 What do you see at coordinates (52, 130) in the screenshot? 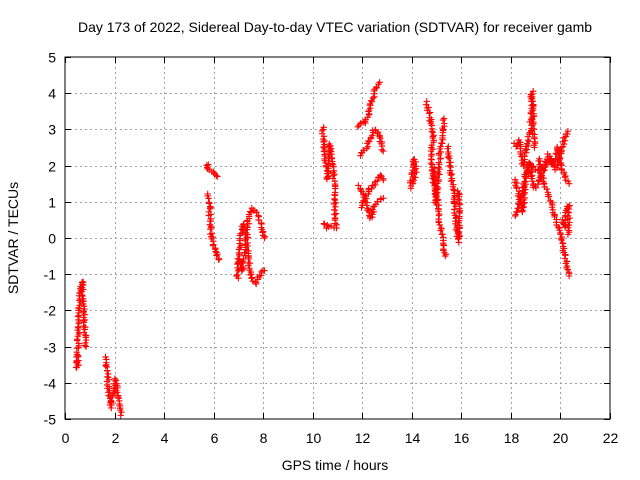
I see `y-tick-label: 3` at bounding box center [52, 130].